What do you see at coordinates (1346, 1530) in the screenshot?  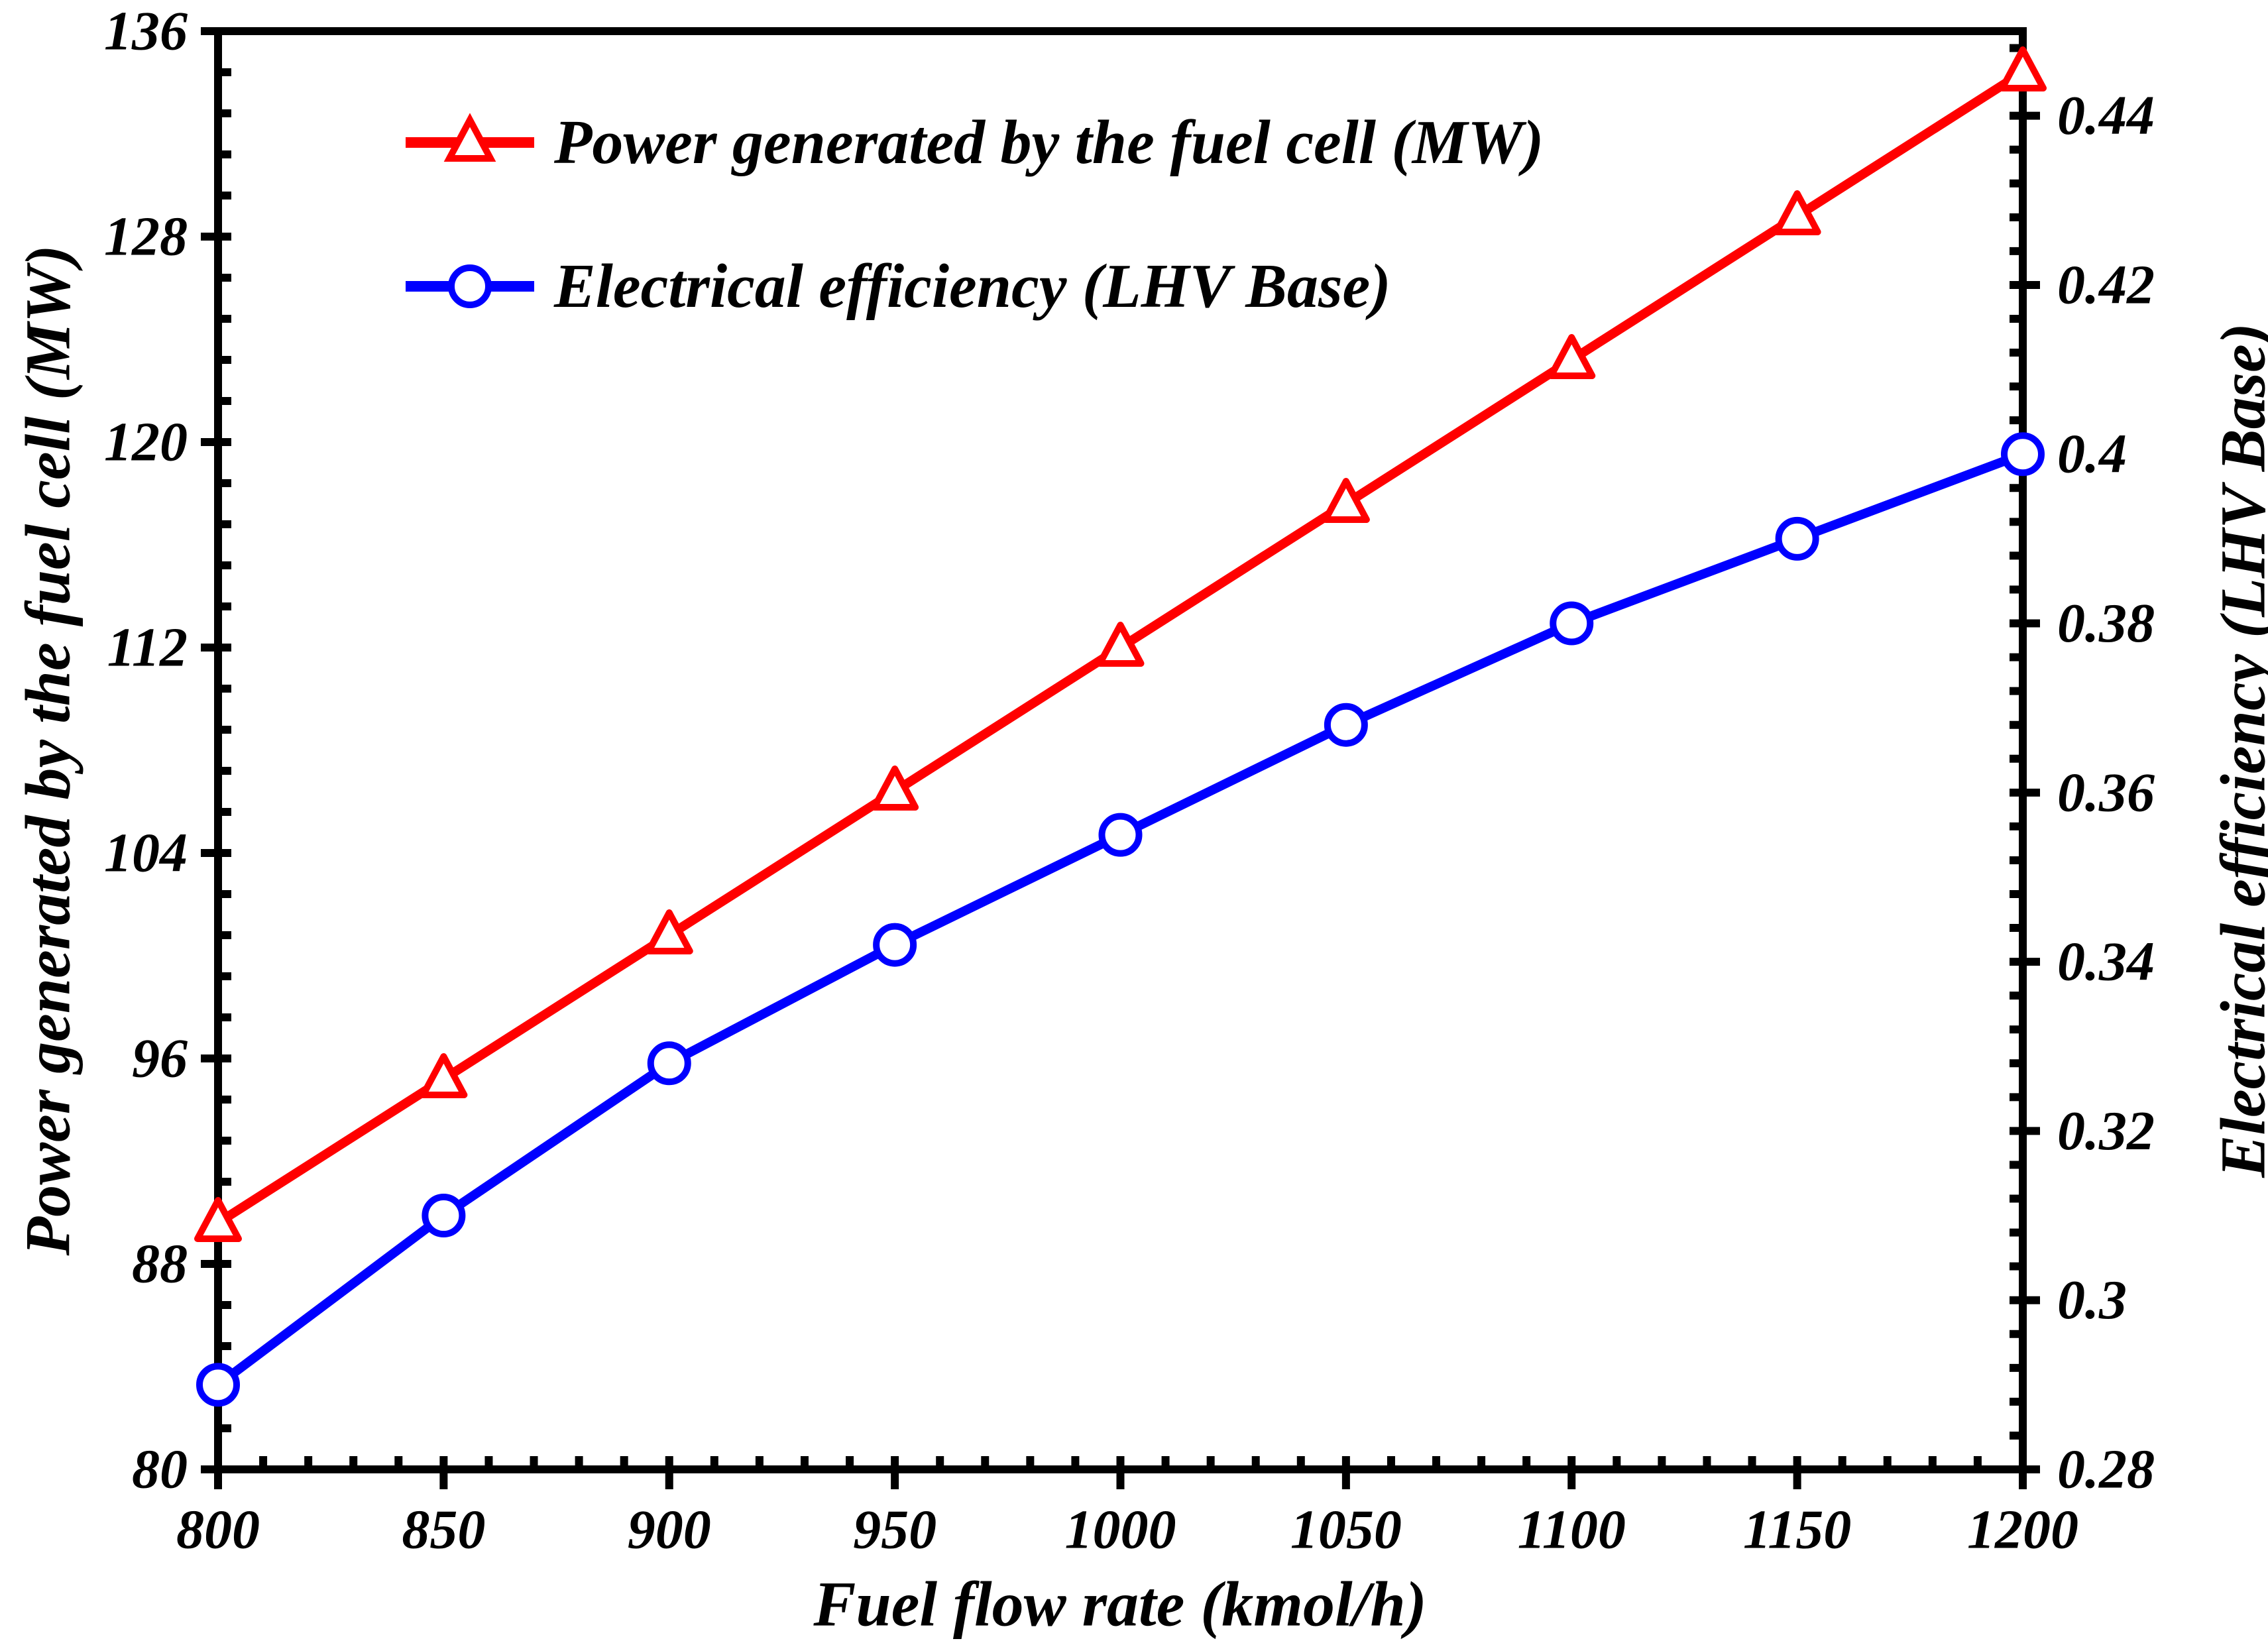 I see `x-tick-label: 1050` at bounding box center [1346, 1530].